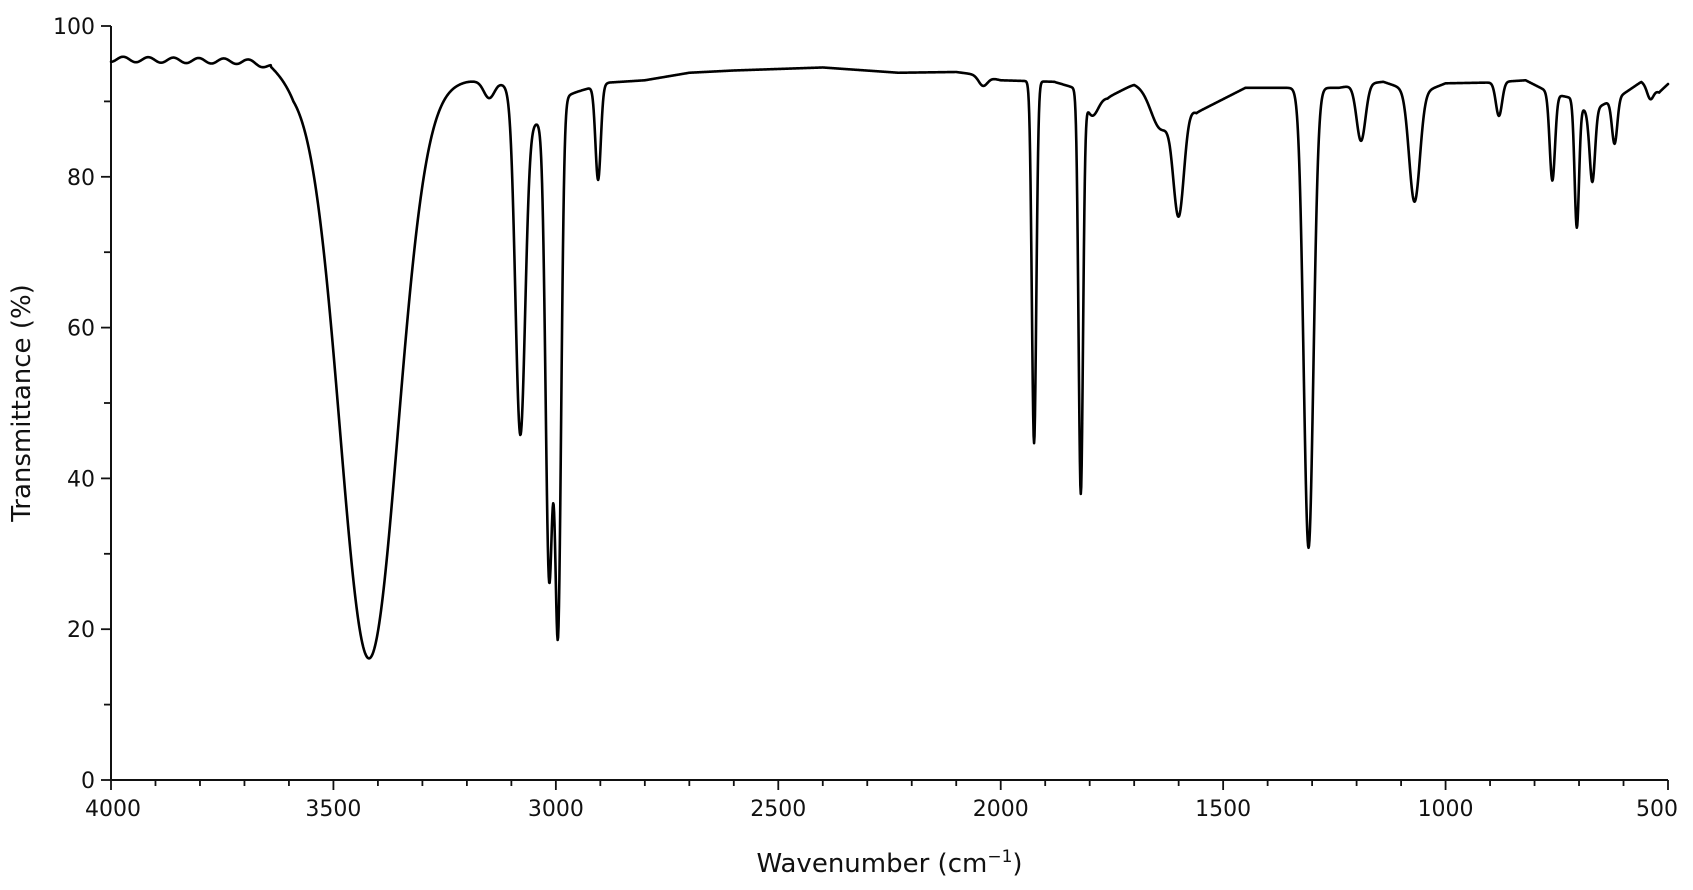 The height and width of the screenshot is (890, 1693). What do you see at coordinates (22, 403) in the screenshot?
I see `y-axis-title: Transmittance (%)` at bounding box center [22, 403].